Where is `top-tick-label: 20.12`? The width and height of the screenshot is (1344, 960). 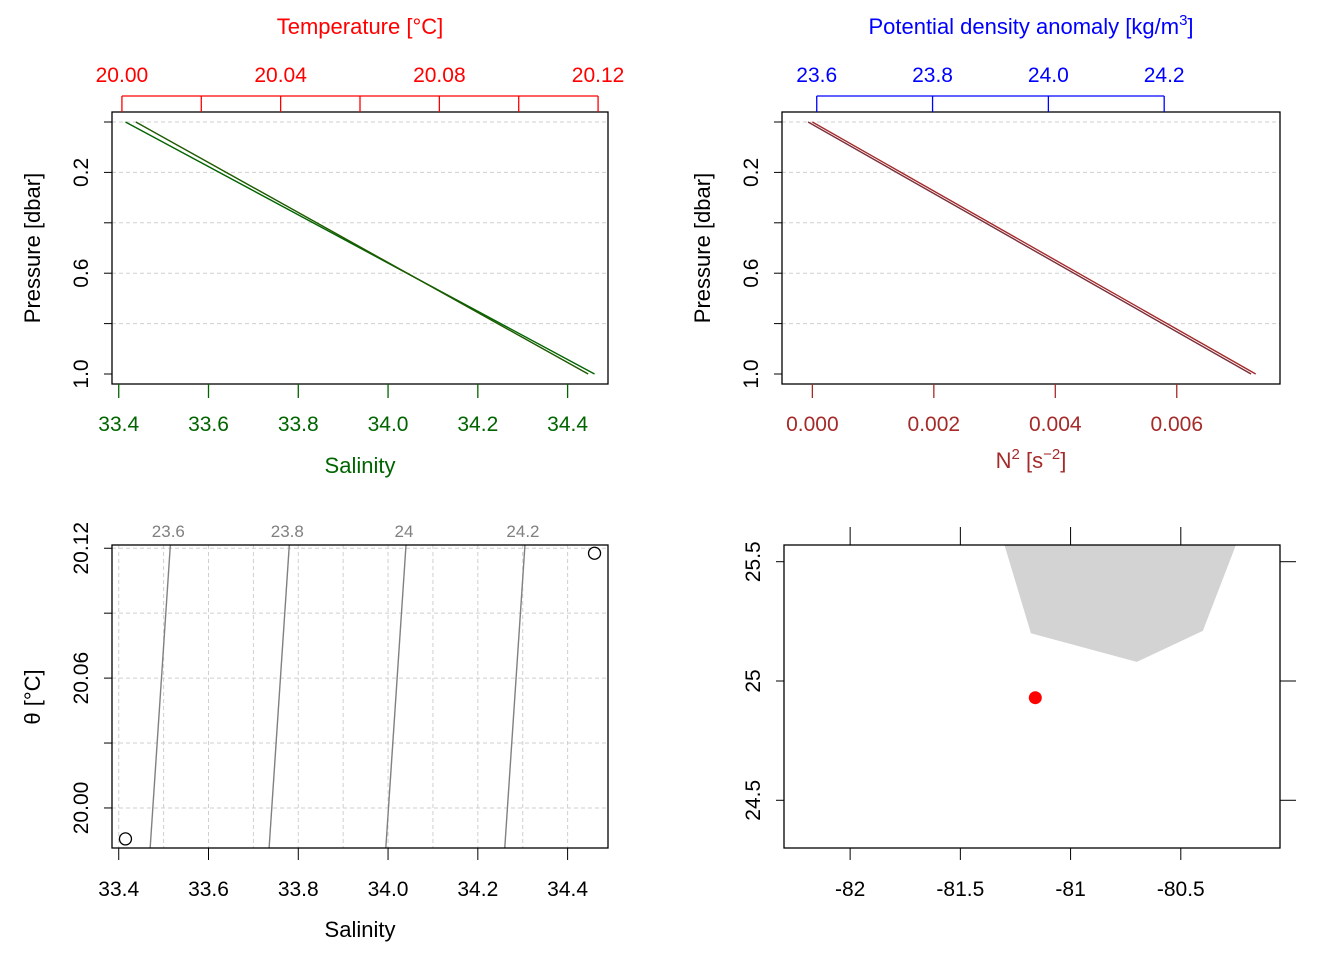 top-tick-label: 20.12 is located at coordinates (598, 75).